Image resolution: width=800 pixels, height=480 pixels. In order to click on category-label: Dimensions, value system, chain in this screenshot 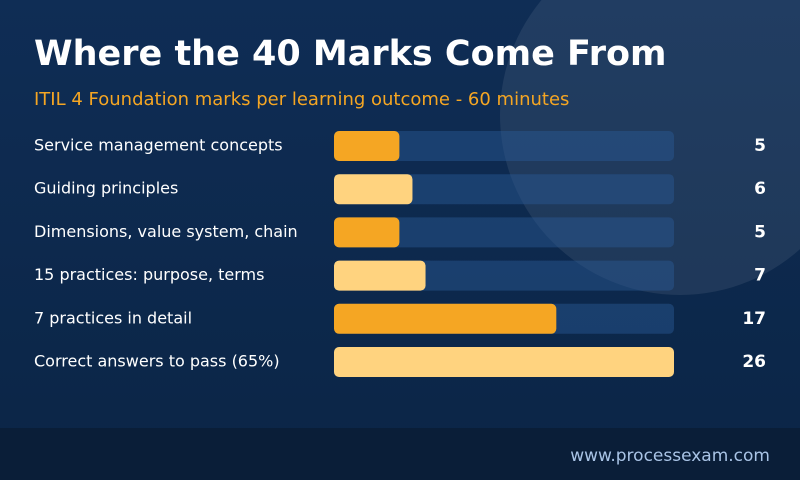, I will do `click(166, 231)`.